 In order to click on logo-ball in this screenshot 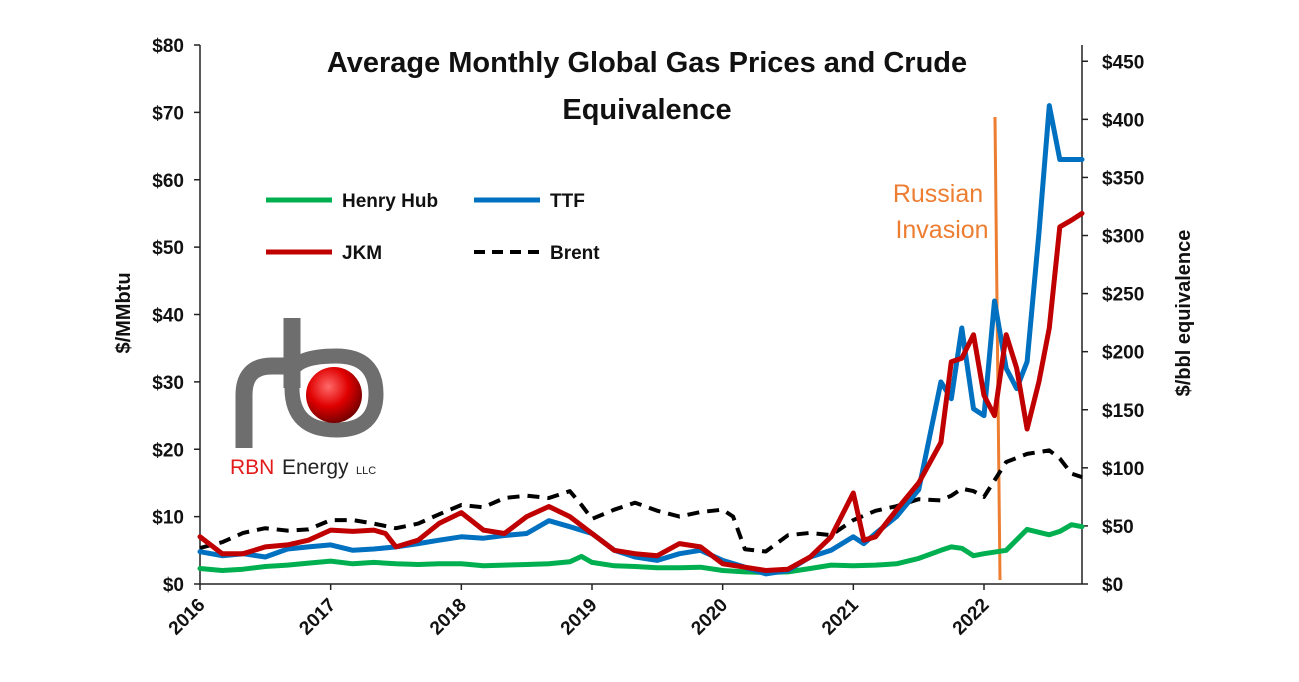, I will do `click(334, 395)`.